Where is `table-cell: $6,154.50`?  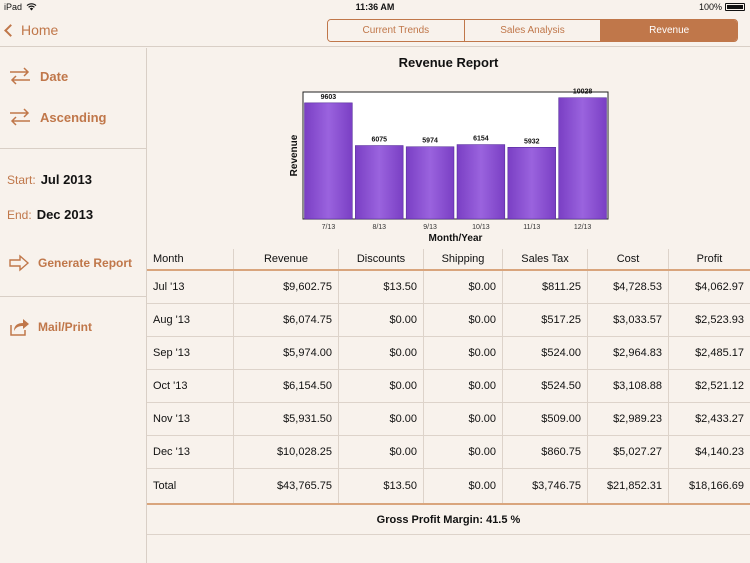
table-cell: $6,154.50 is located at coordinates (286, 386).